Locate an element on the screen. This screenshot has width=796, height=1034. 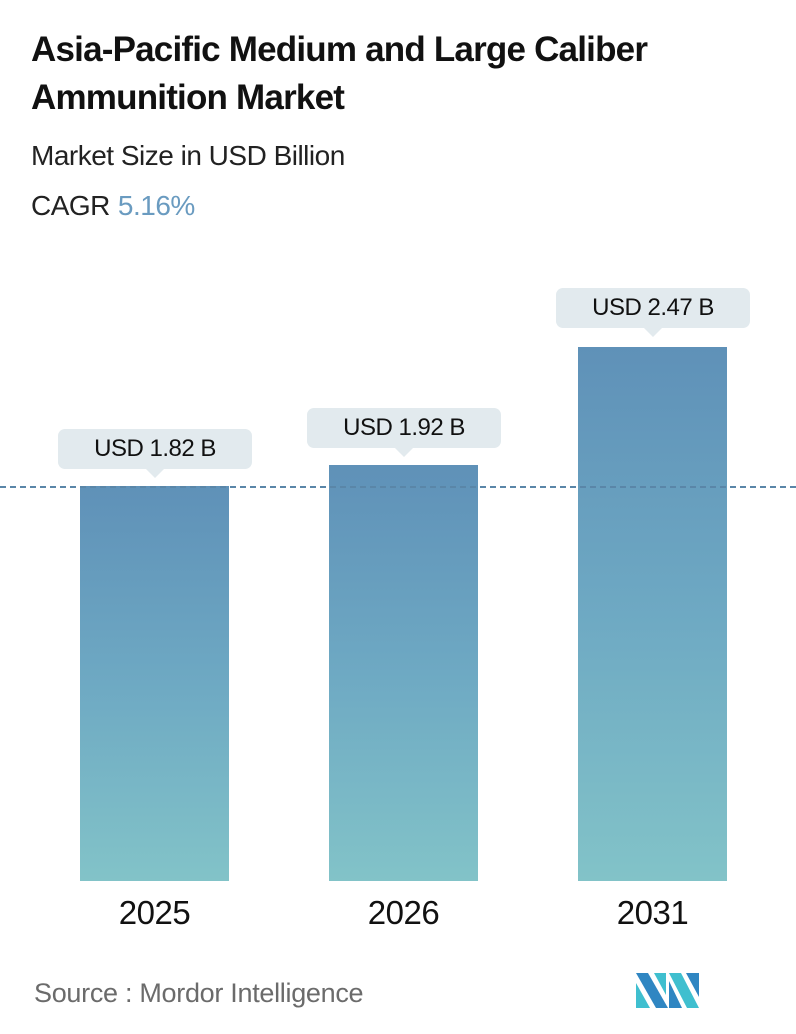
chart-subtitle: Market Size in USD Billion is located at coordinates (188, 155).